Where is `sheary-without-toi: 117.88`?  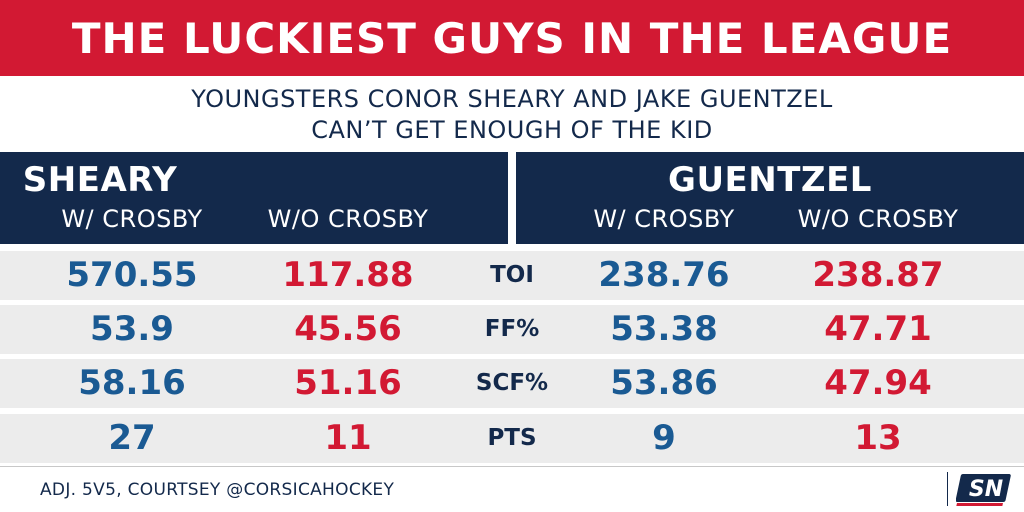
sheary-without-toi: 117.88 is located at coordinates (348, 275).